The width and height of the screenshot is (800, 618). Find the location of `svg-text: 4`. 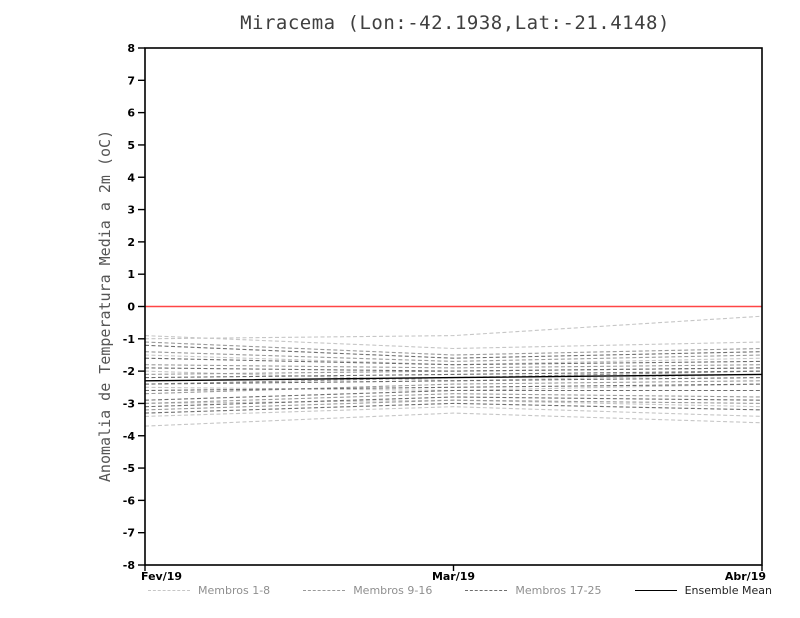

svg-text: 4 is located at coordinates (131, 177).